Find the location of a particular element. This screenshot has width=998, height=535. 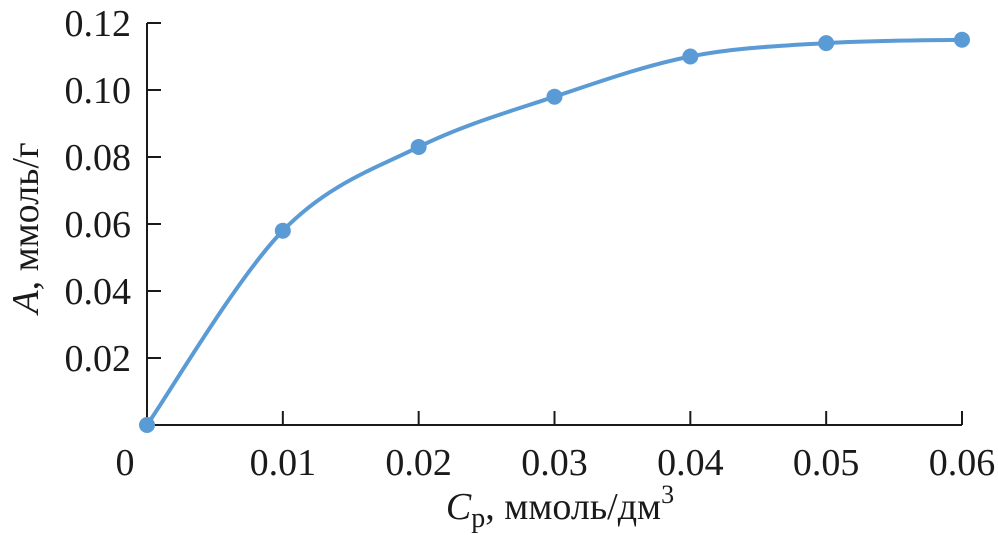

y-tick-label: 0.04 is located at coordinates (98, 292).